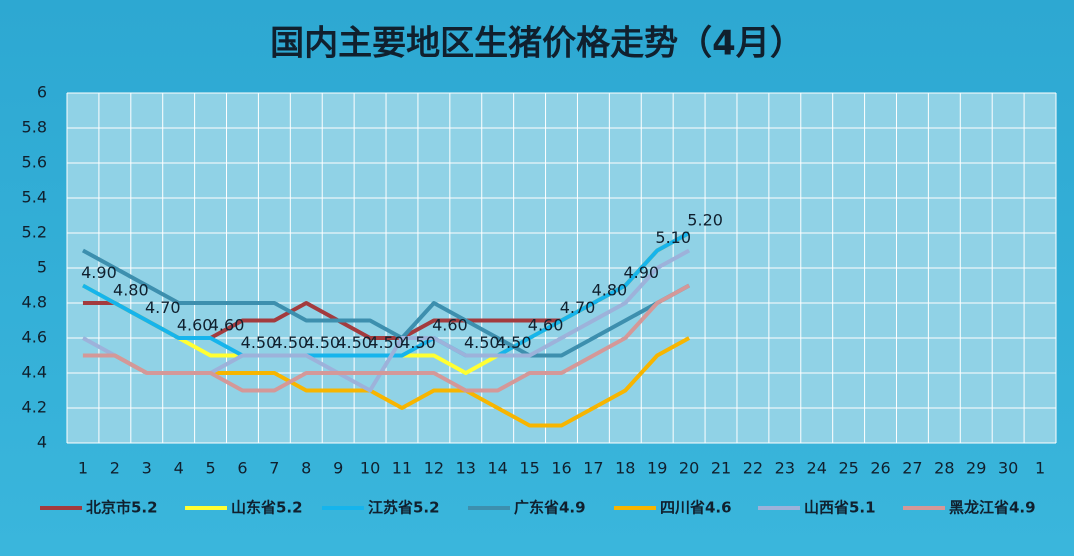  I want to click on x-tick-label: 19, so click(657, 468).